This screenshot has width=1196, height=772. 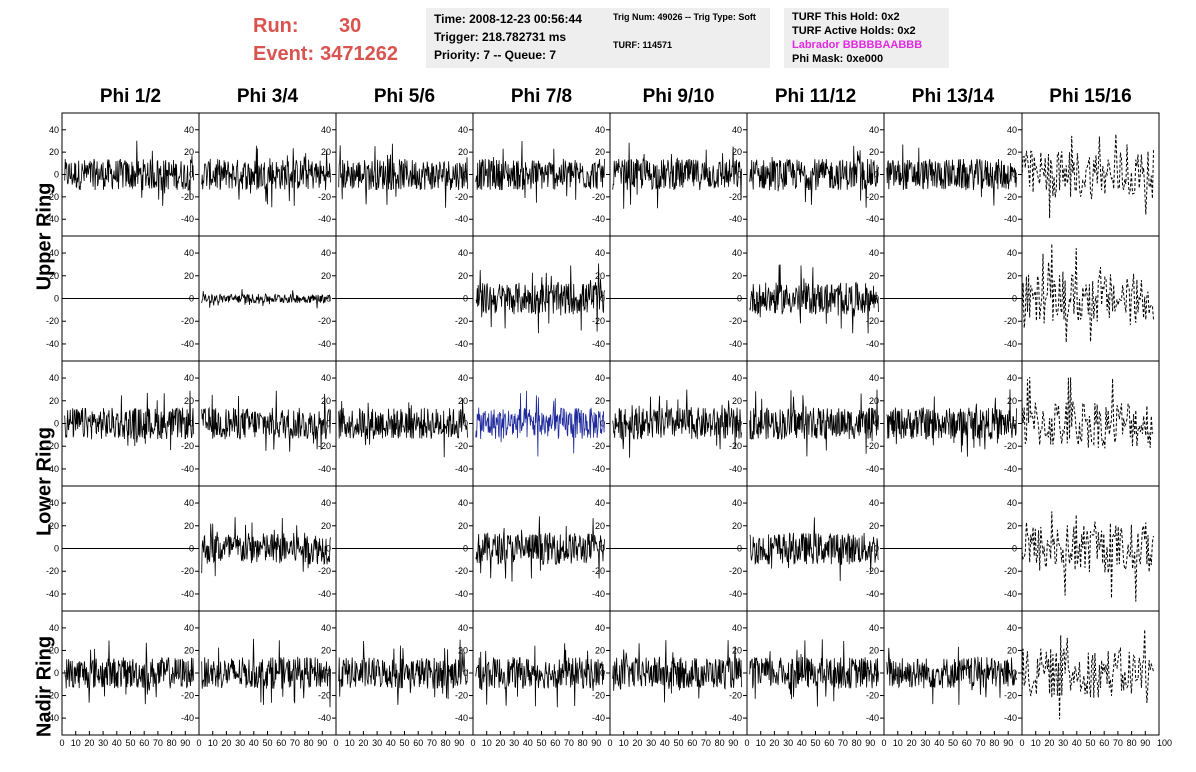 I want to click on phi-mask-text: Phi Mask: 0xe000, so click(x=838, y=59).